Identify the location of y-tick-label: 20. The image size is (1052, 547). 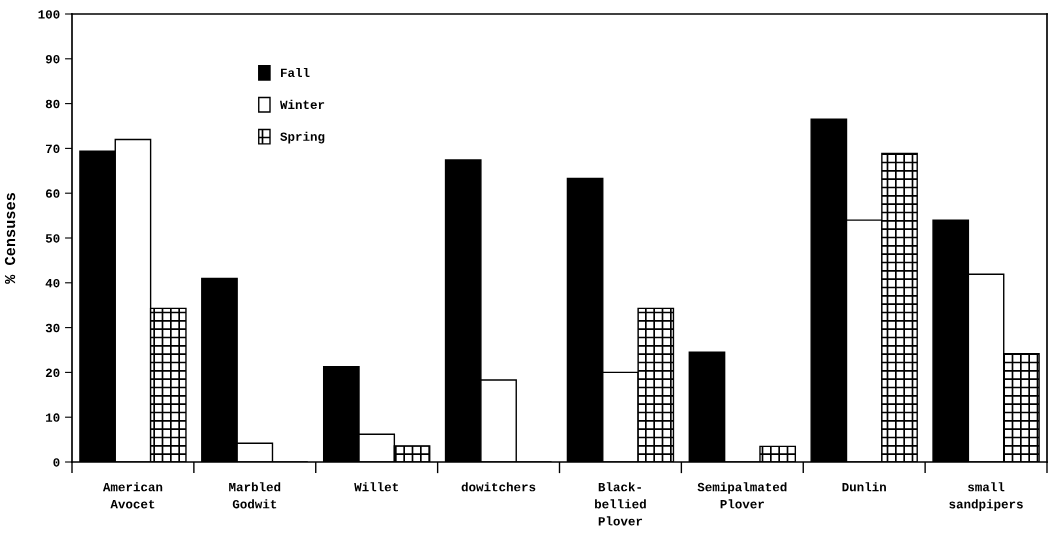
(52, 373).